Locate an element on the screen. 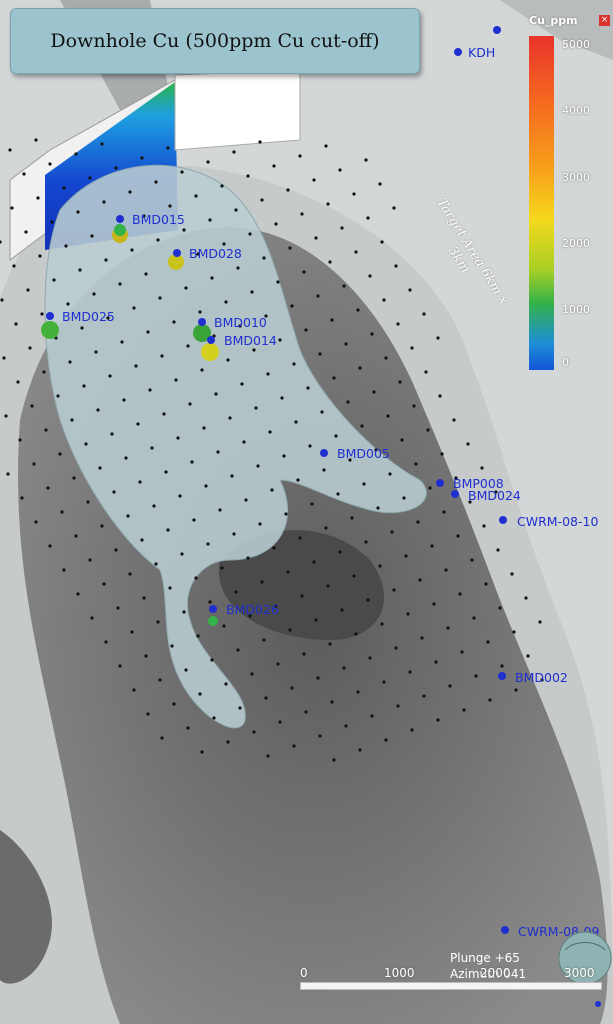  scale-tick: 1000 is located at coordinates (399, 973).